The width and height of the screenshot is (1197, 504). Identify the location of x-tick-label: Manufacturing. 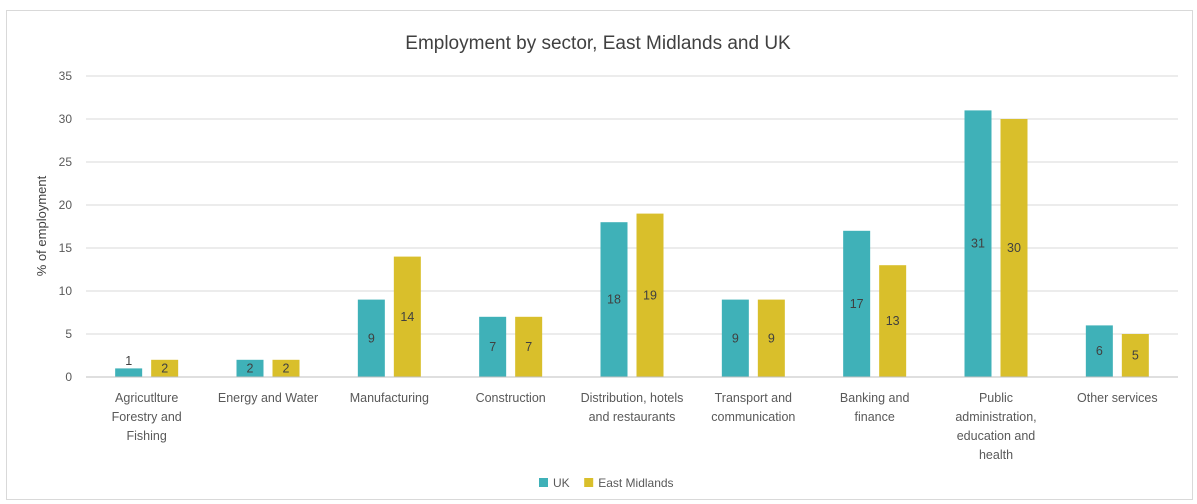
(389, 398).